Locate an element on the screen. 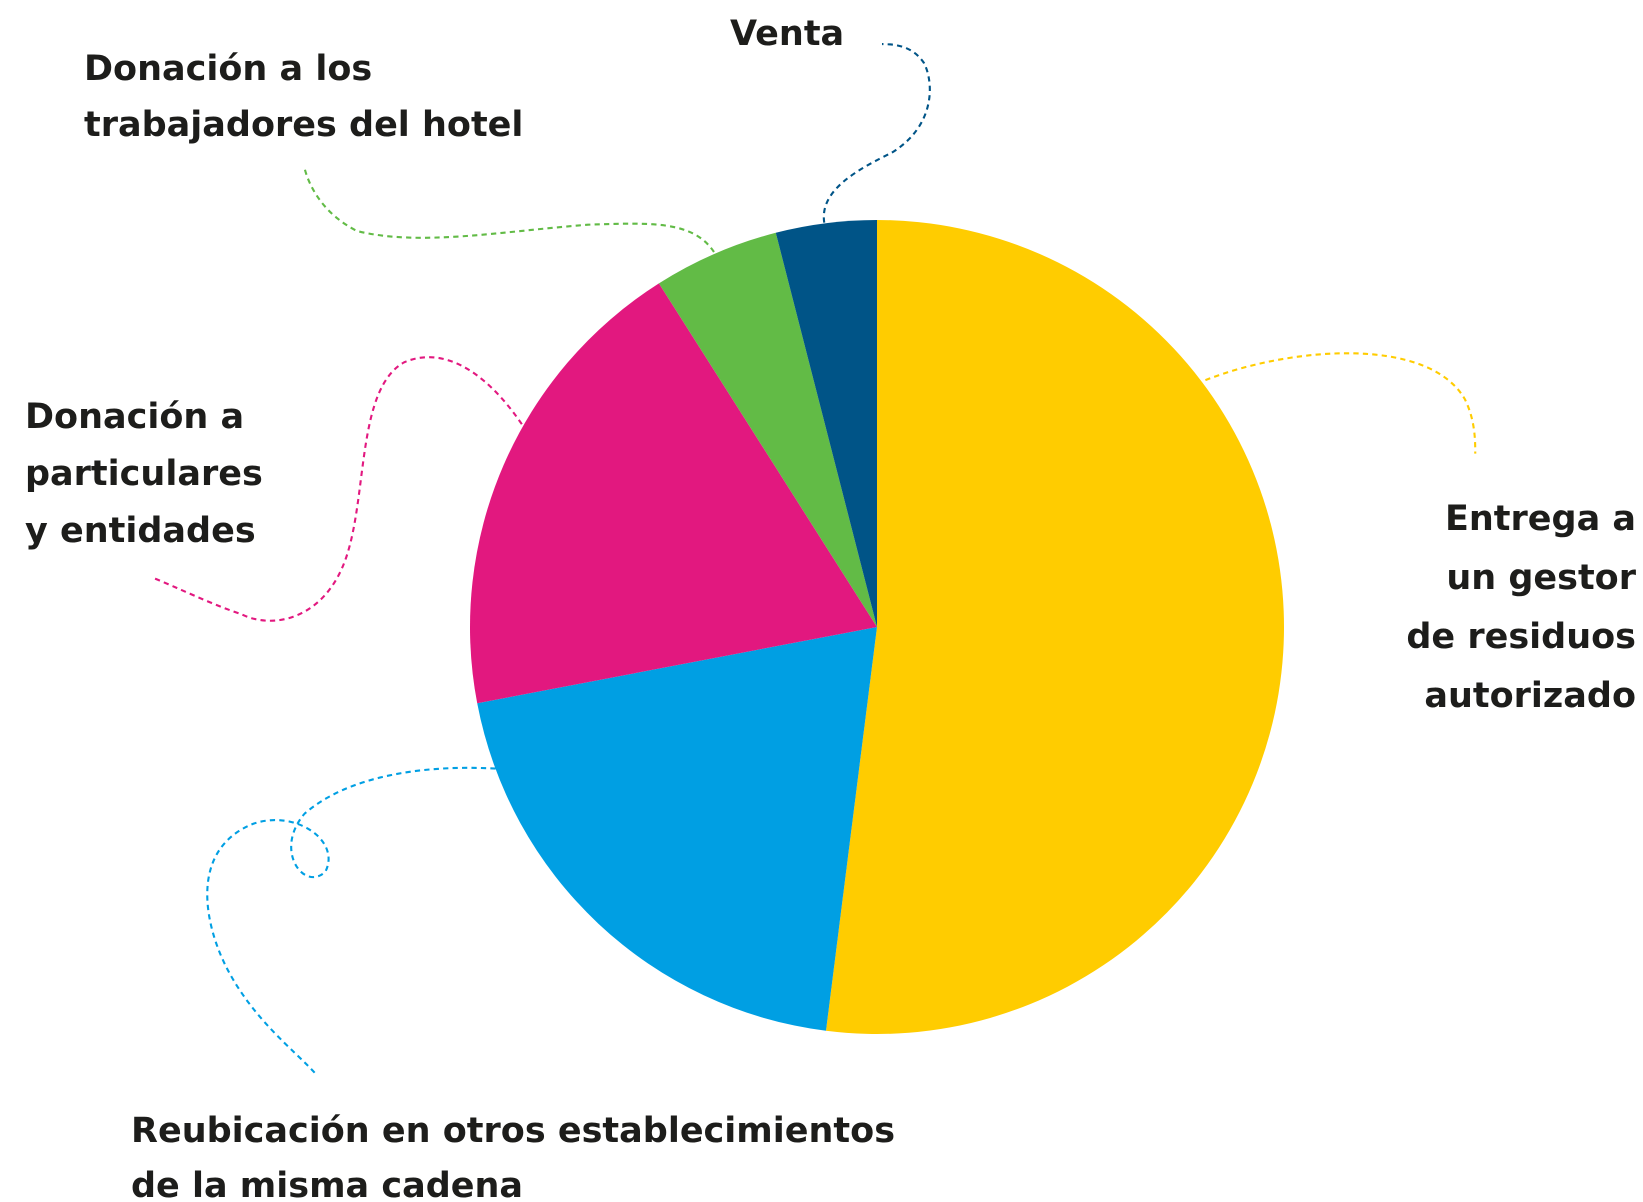  slice-label: Reubicación en otros establecimientos is located at coordinates (513, 1131).